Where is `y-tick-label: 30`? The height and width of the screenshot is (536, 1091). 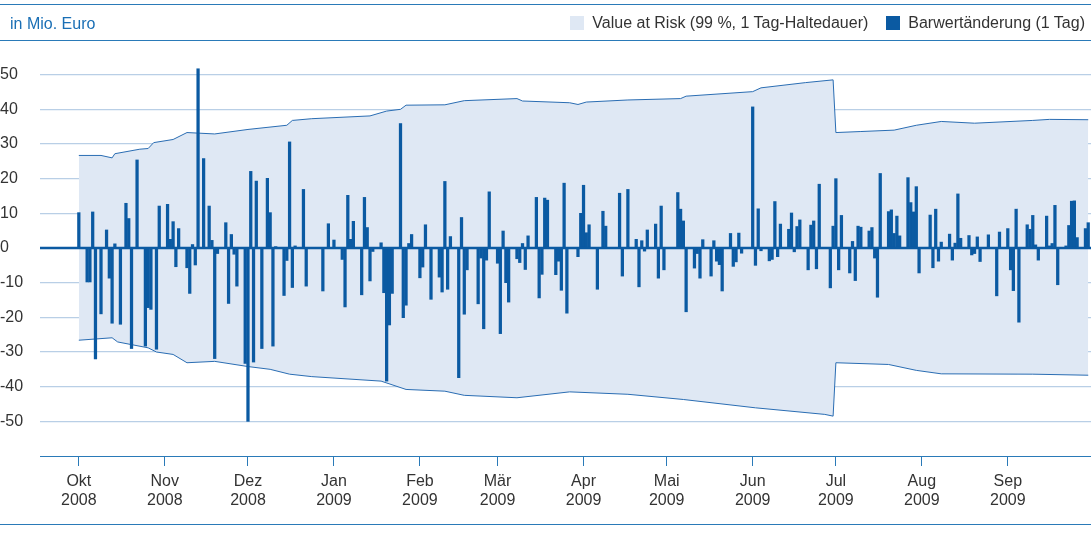
y-tick-label: 30 is located at coordinates (9, 143).